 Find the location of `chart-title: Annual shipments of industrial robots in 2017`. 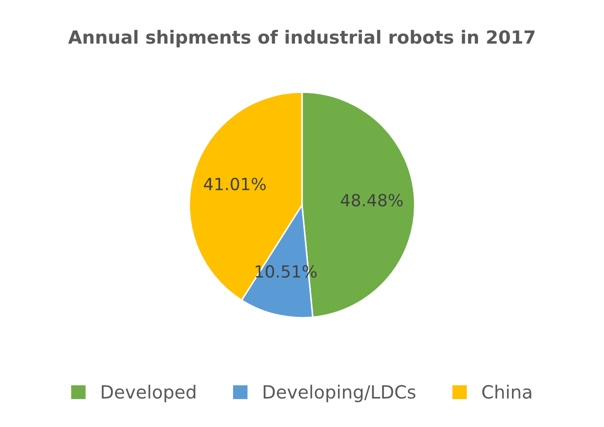

chart-title: Annual shipments of industrial robots in 2017 is located at coordinates (301, 39).